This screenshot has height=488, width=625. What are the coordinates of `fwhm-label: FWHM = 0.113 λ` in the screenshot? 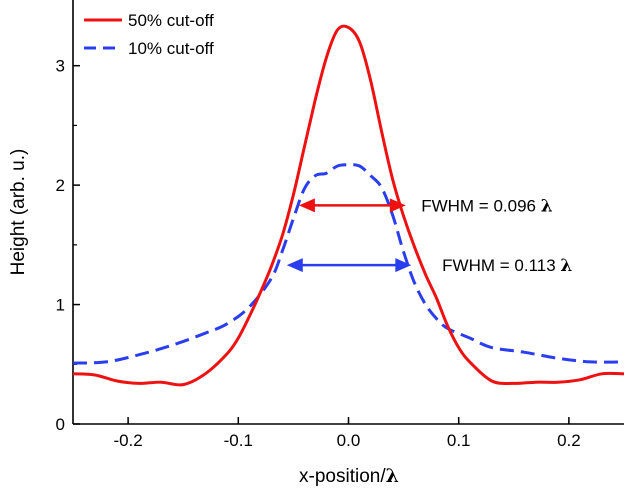 It's located at (507, 266).